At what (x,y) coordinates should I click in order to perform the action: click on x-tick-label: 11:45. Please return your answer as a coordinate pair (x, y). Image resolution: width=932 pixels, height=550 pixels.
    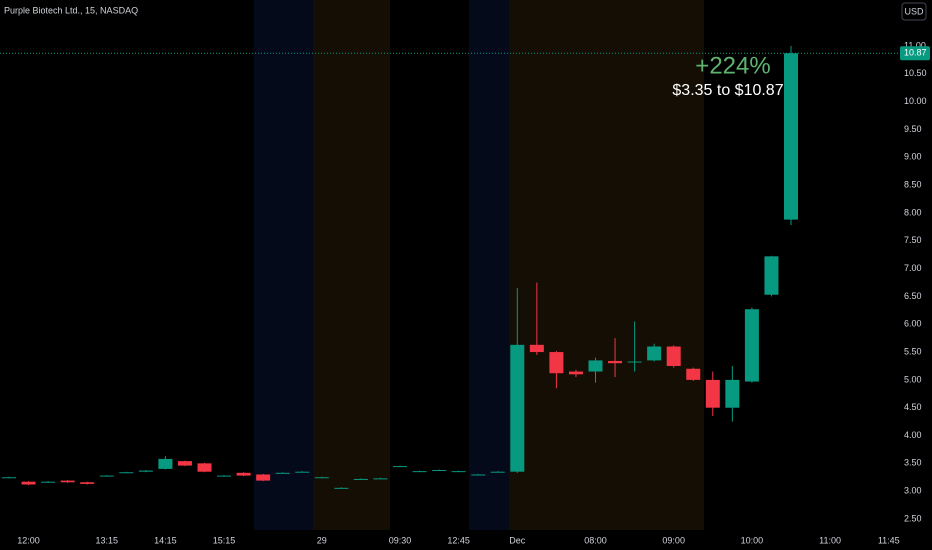
    Looking at the image, I should click on (889, 540).